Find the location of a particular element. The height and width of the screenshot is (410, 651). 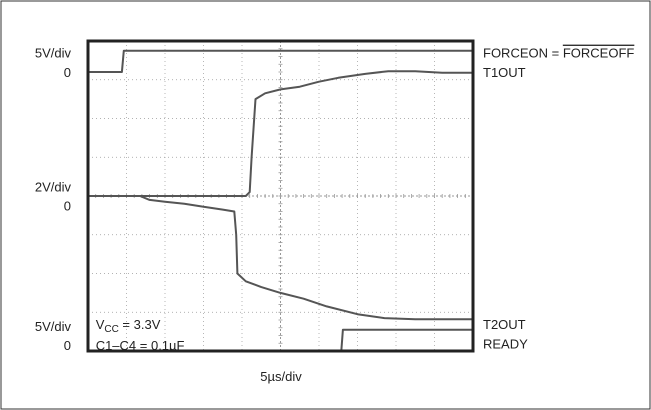

series-label: FORCEON = FORCEOFF is located at coordinates (558, 53).